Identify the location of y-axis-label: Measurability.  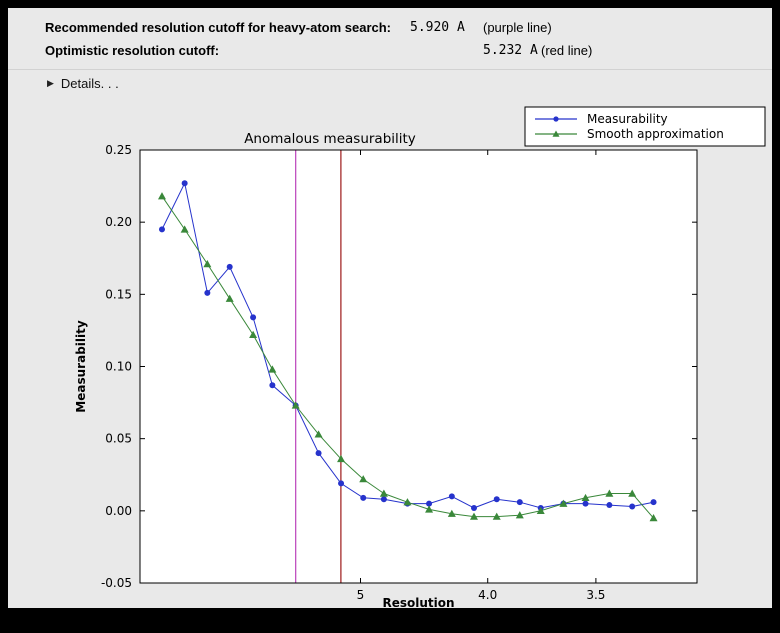
(81, 366).